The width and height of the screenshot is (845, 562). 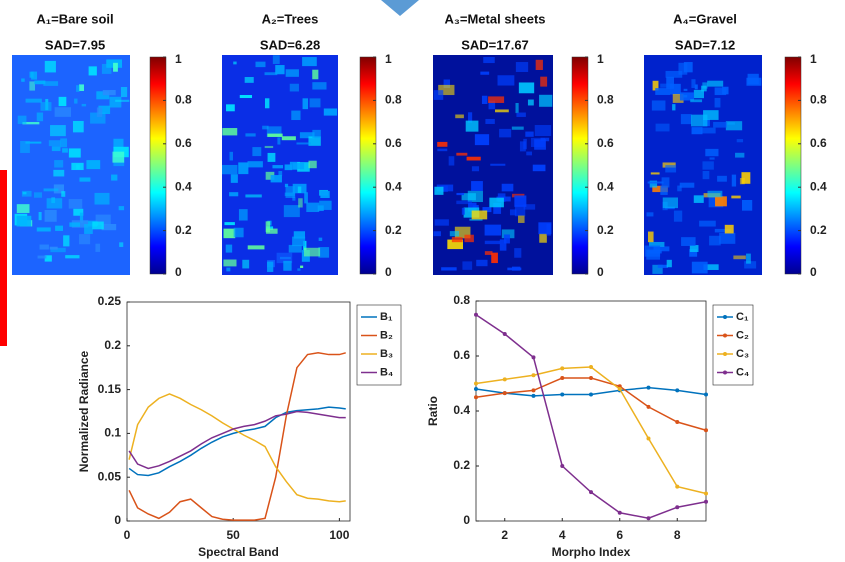 What do you see at coordinates (591, 552) in the screenshot?
I see `x-axis-label: Morpho Index` at bounding box center [591, 552].